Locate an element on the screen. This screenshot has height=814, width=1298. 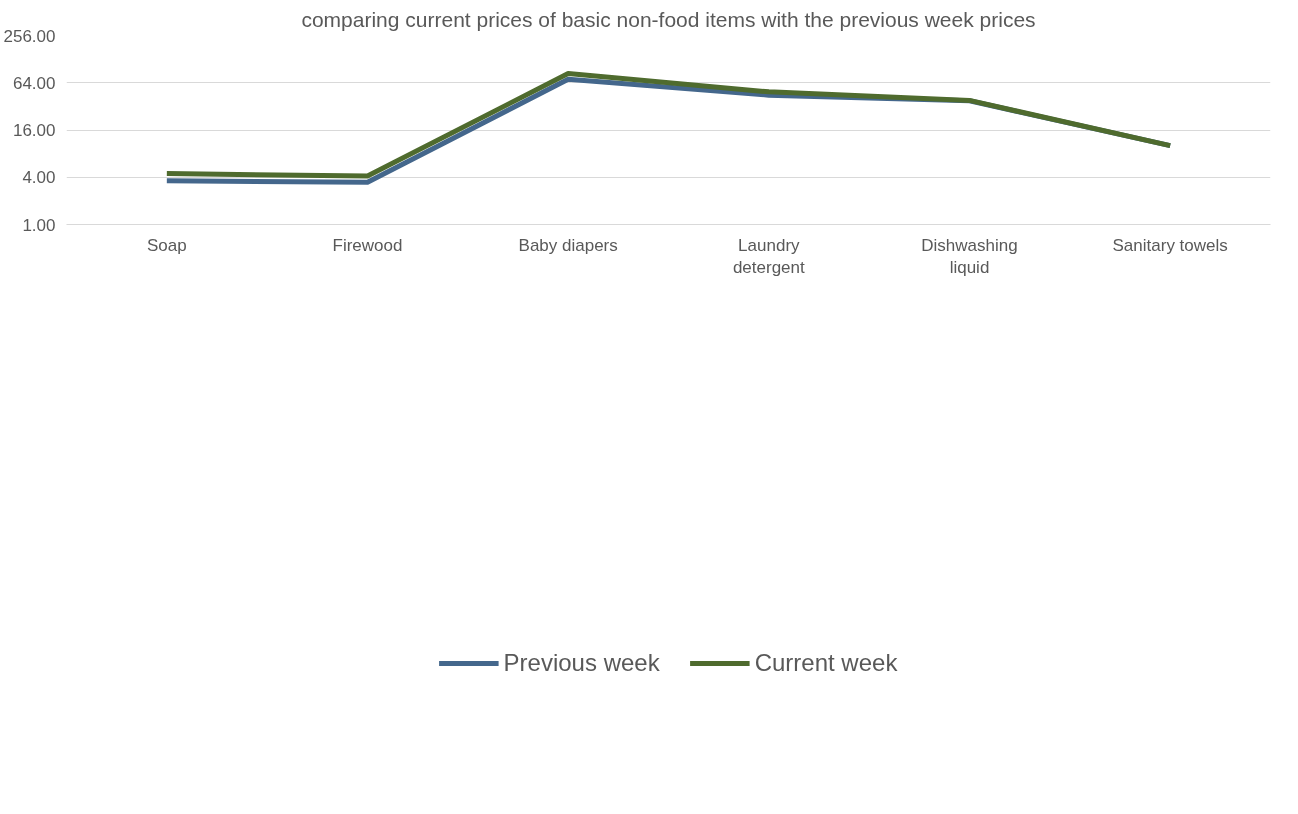
x-tick-label: Baby diapers is located at coordinates (568, 245).